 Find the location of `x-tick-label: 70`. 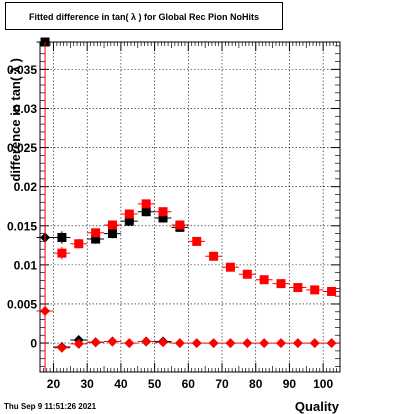

x-tick-label: 70 is located at coordinates (222, 384).